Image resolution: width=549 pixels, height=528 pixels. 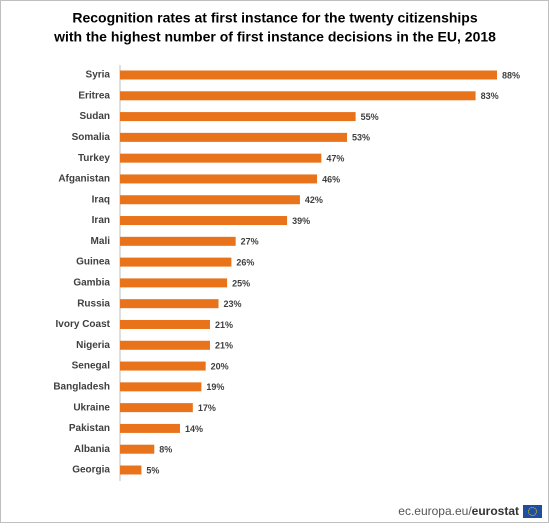 What do you see at coordinates (92, 449) in the screenshot?
I see `category-label: Albania` at bounding box center [92, 449].